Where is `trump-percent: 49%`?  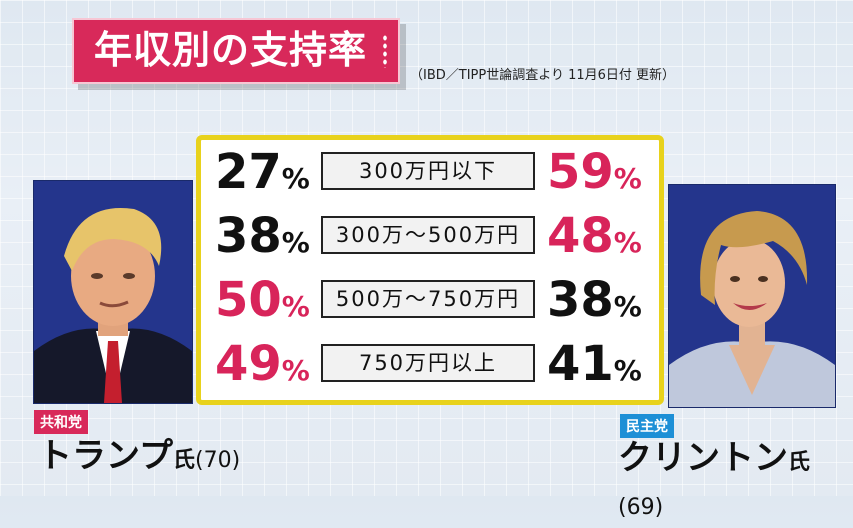 trump-percent: 49% is located at coordinates (262, 364).